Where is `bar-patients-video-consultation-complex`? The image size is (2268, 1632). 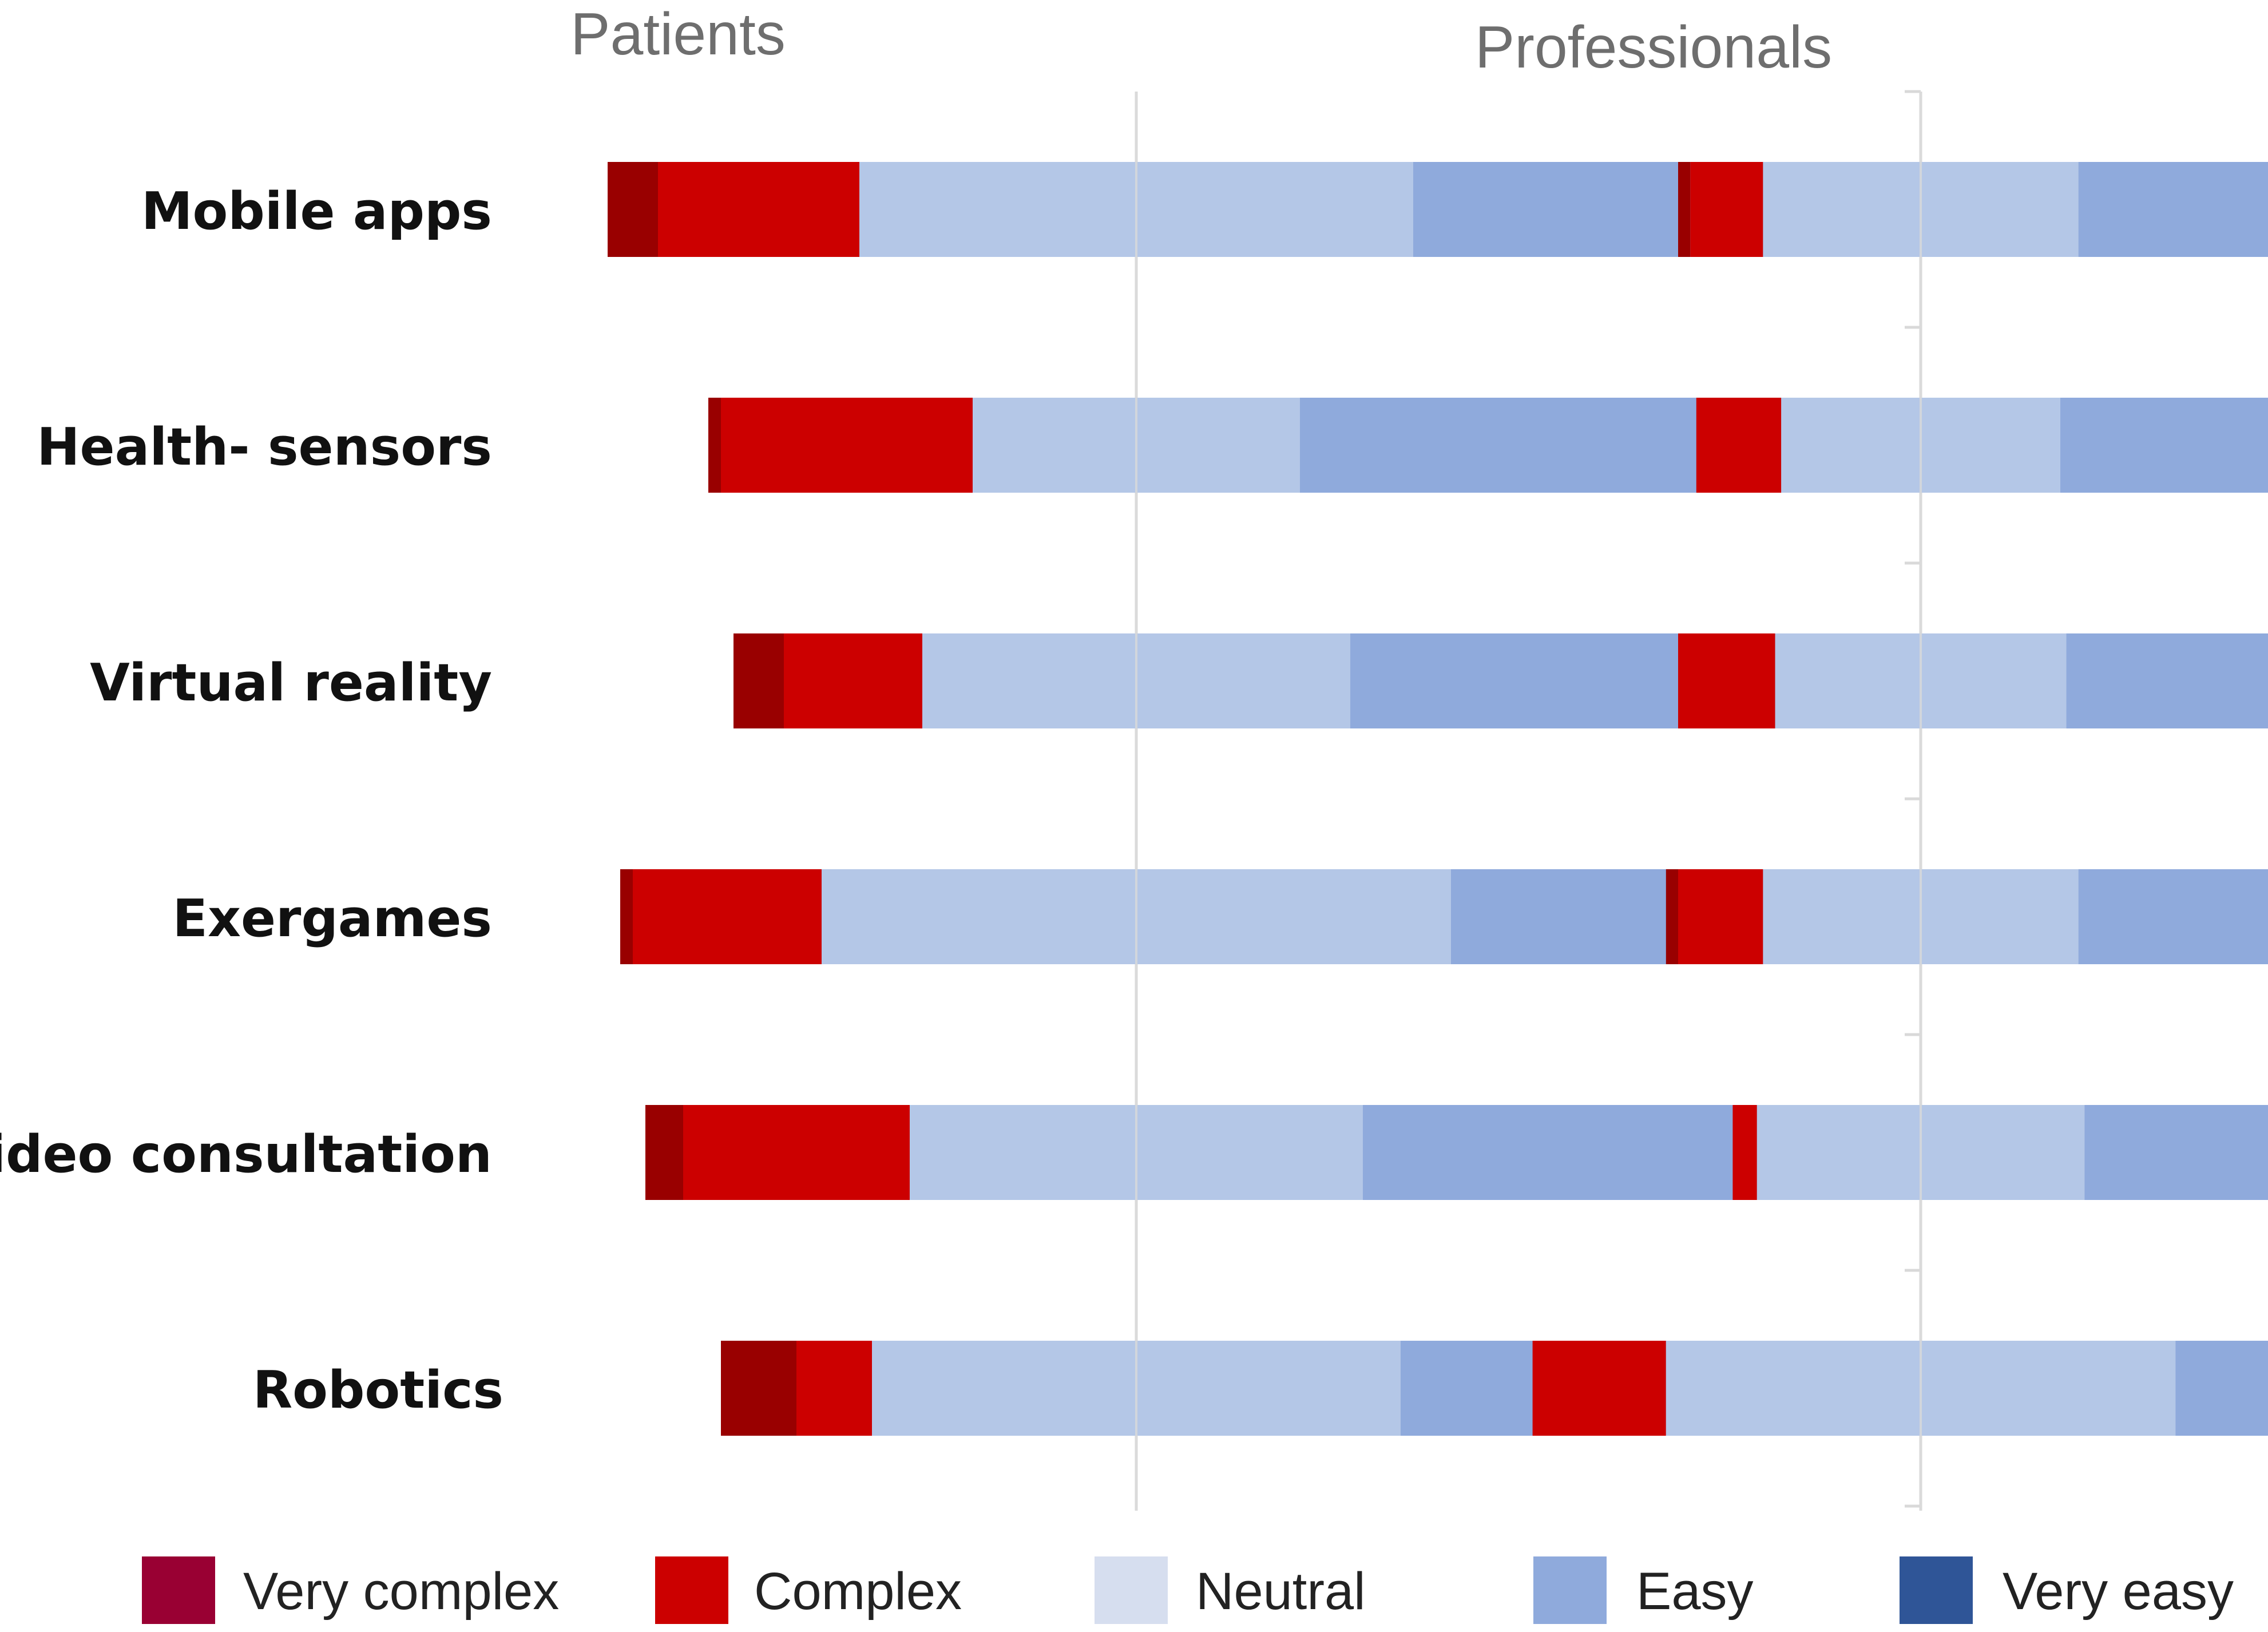
bar-patients-video-consultation-complex is located at coordinates (796, 1152).